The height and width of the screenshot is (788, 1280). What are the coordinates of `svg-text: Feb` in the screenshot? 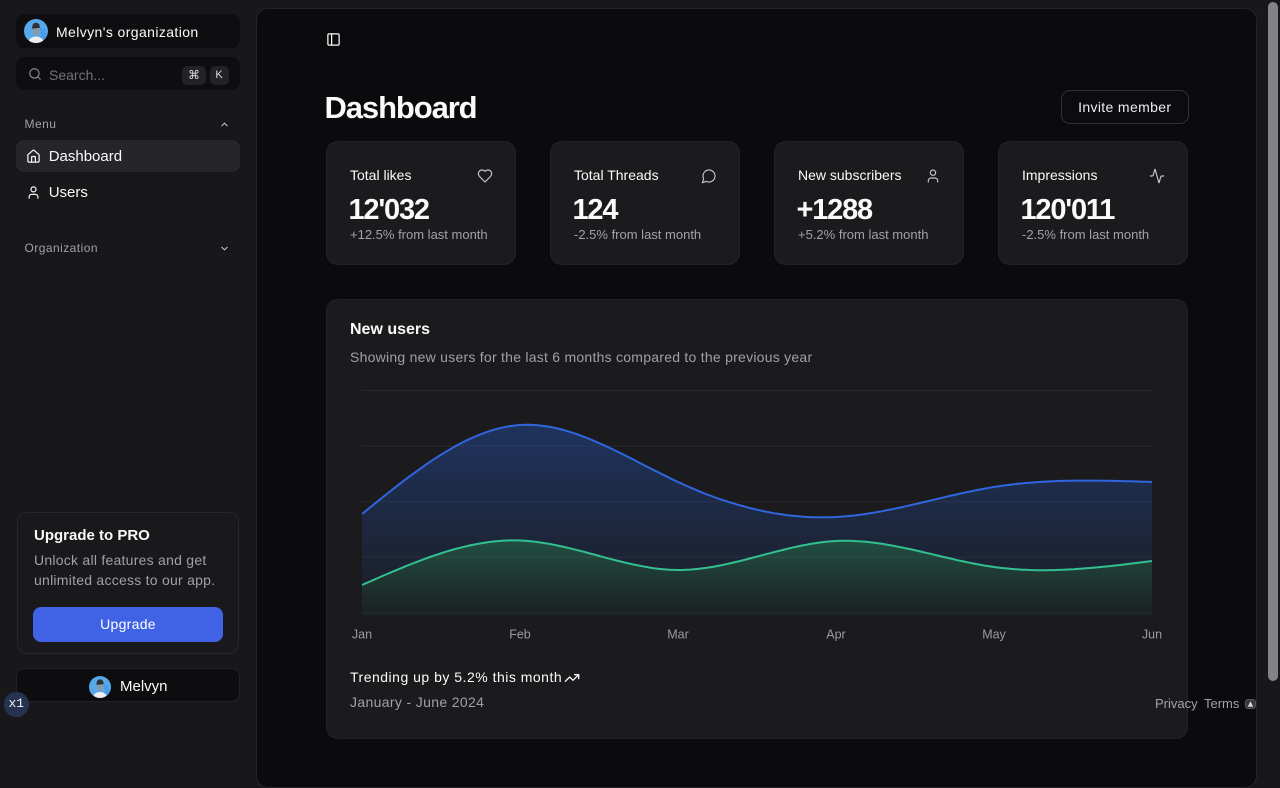 It's located at (520, 635).